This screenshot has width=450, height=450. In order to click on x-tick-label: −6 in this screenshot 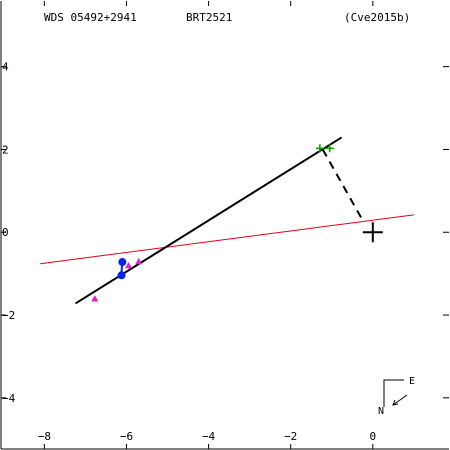, I will do `click(126, 436)`.